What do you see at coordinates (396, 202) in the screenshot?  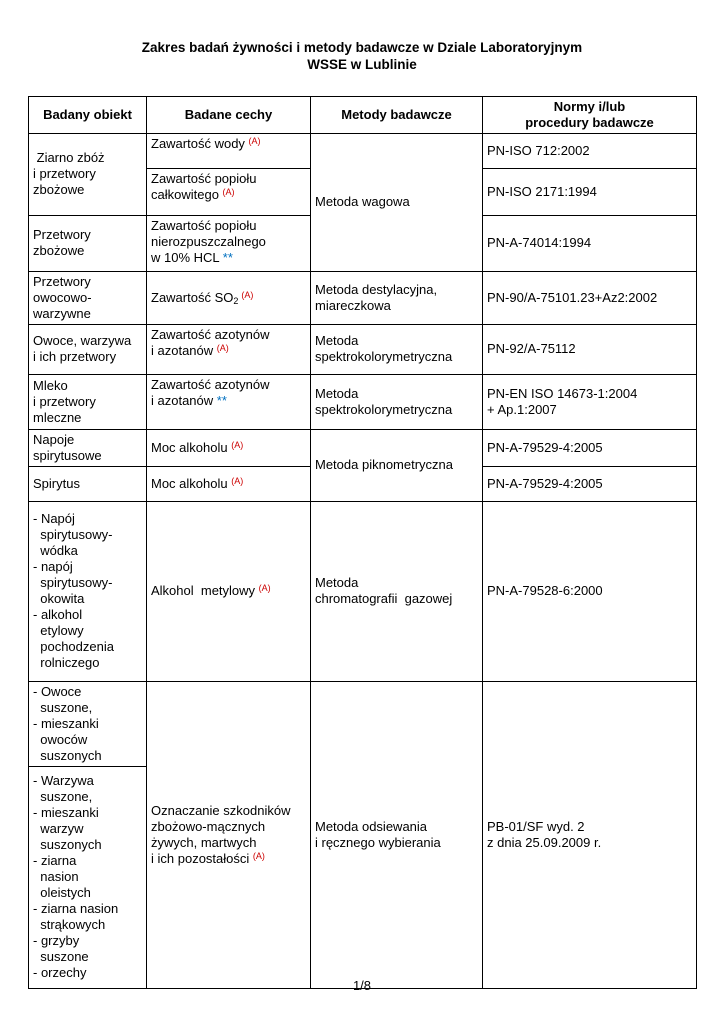 I see `cell-method-wagowa: Metoda wagowa` at bounding box center [396, 202].